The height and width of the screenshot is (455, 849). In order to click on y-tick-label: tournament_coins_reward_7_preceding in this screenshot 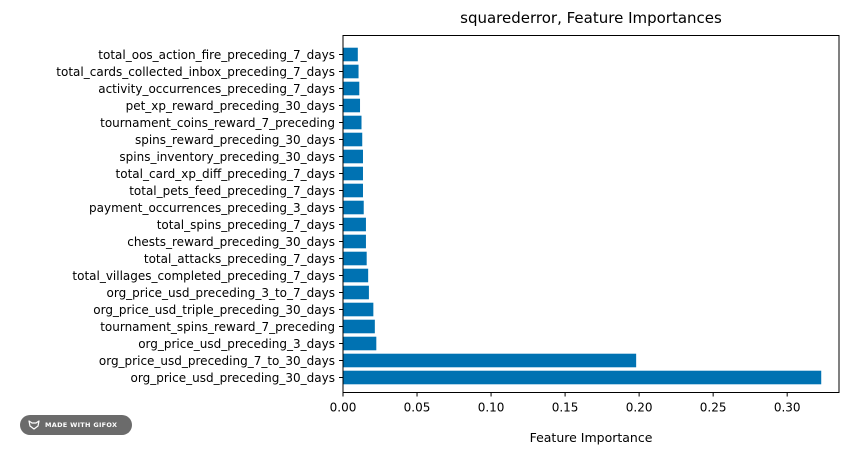, I will do `click(217, 123)`.